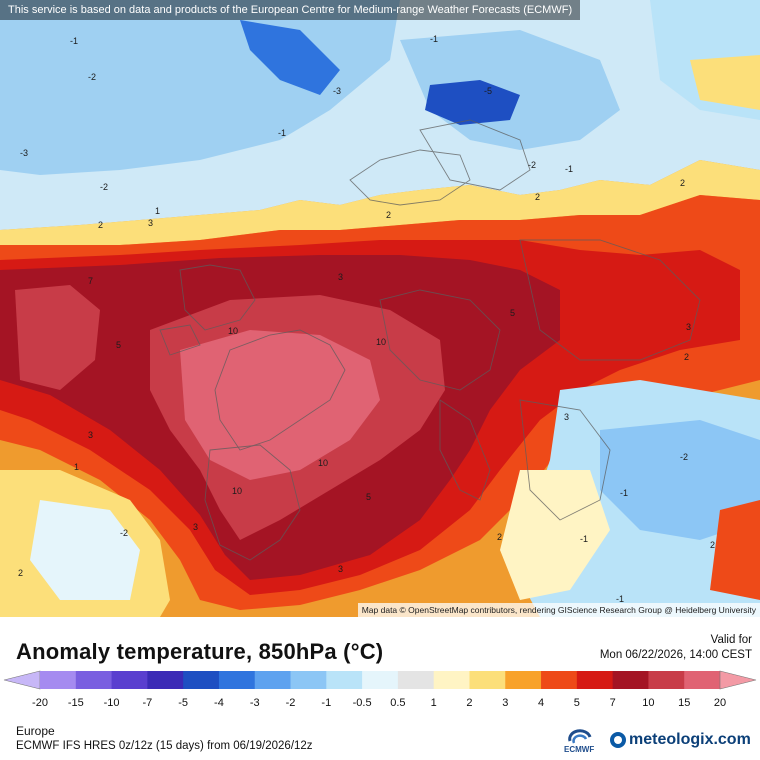  I want to click on field-west-blob, so click(57, 337).